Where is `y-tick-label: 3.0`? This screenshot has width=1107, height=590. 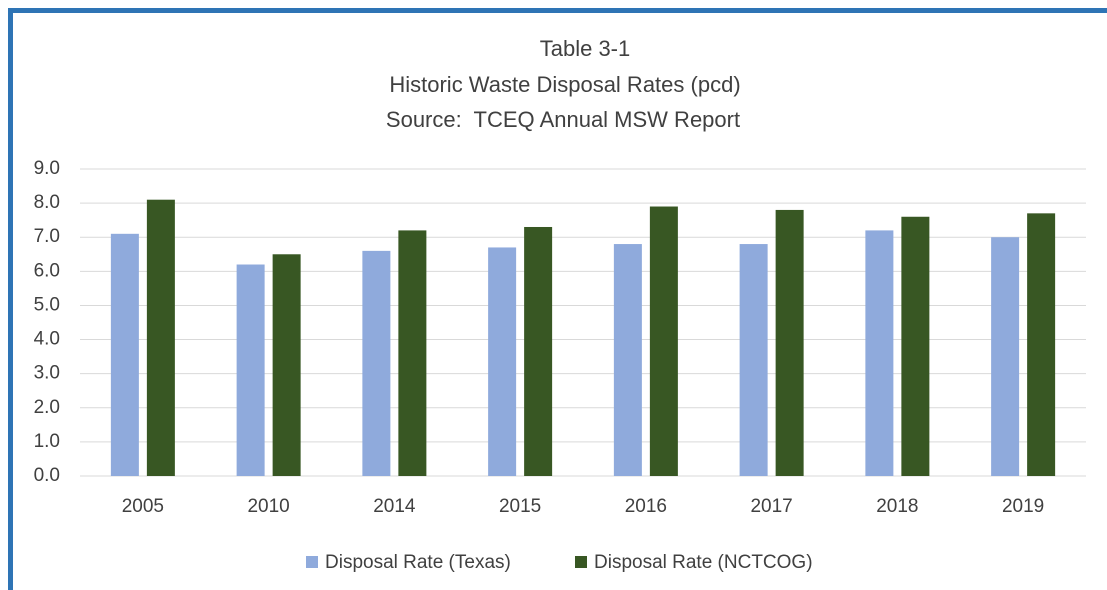
y-tick-label: 3.0 is located at coordinates (47, 373).